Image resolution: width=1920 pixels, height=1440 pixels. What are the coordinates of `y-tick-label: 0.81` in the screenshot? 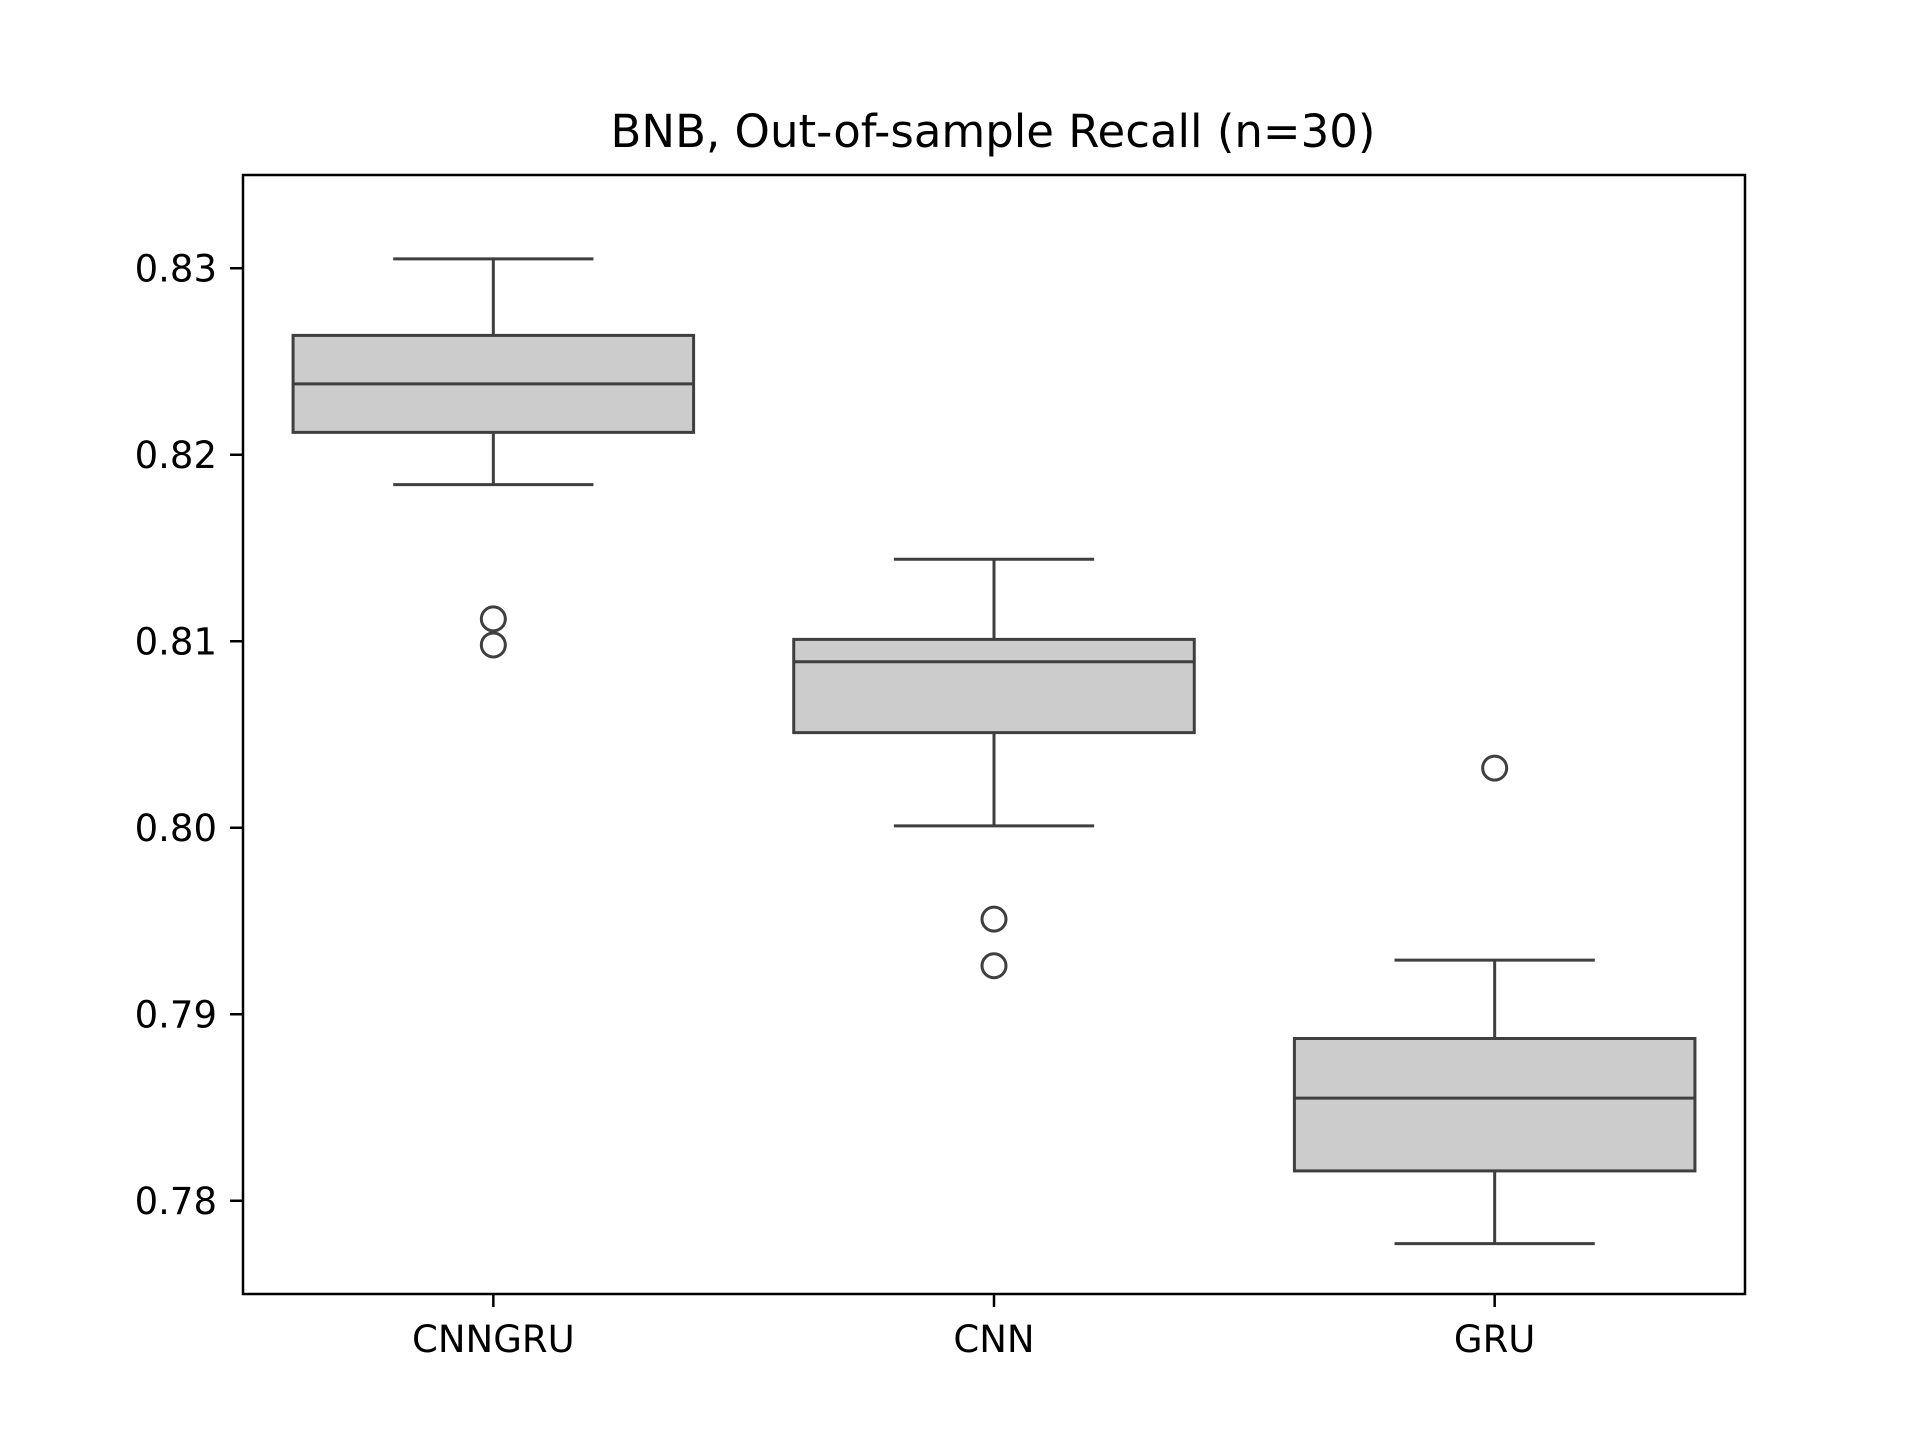 It's located at (176, 641).